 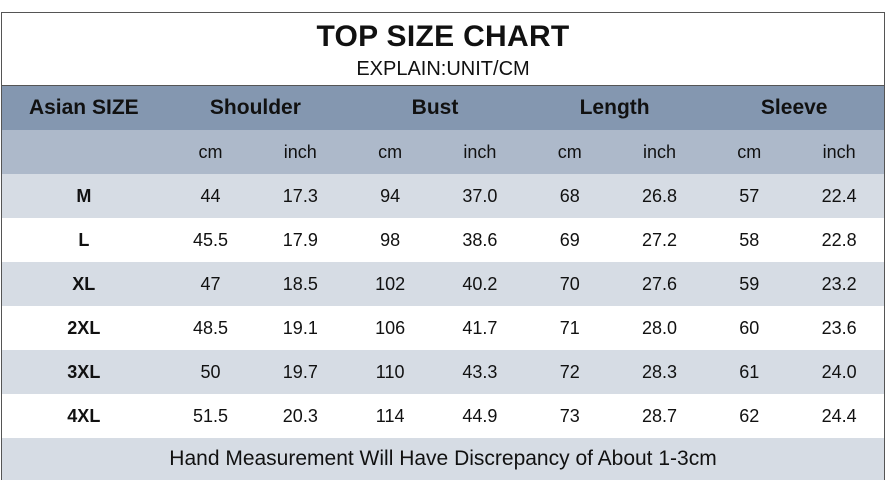 What do you see at coordinates (443, 284) in the screenshot?
I see `table-row: XL 47 18.5 102 40.2 70 27.6 59 23.2` at bounding box center [443, 284].